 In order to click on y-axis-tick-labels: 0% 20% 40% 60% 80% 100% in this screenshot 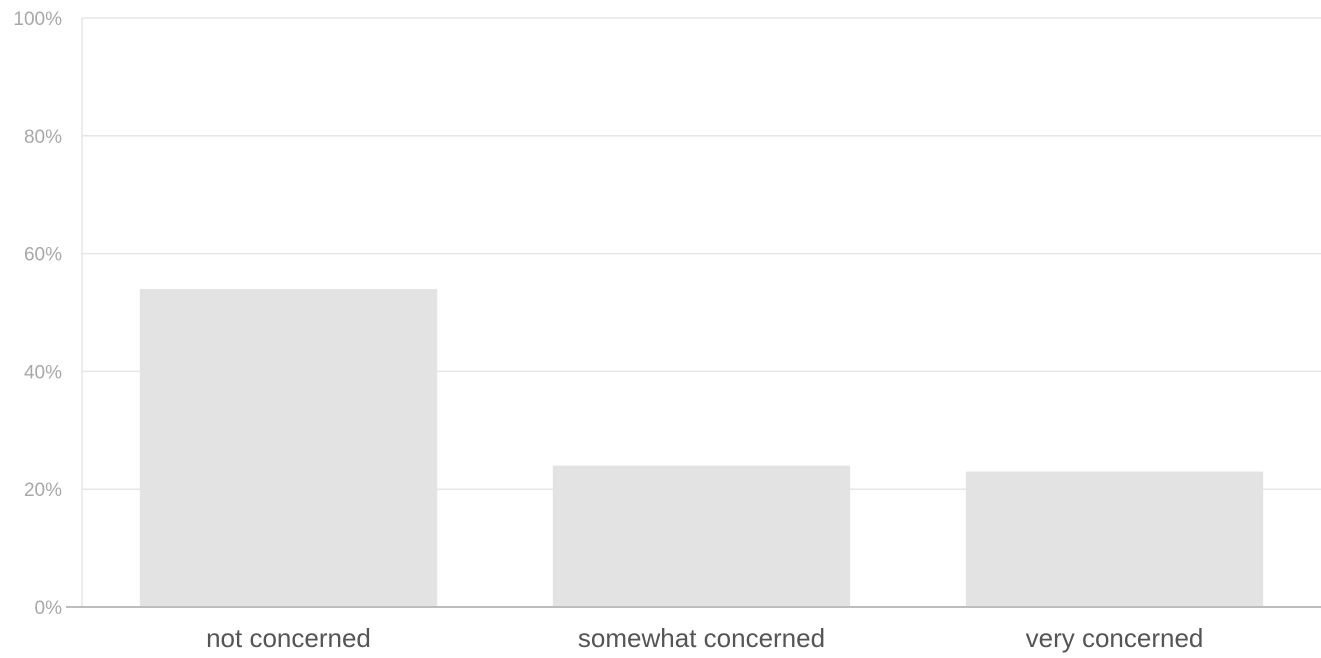, I will do `click(37, 314)`.